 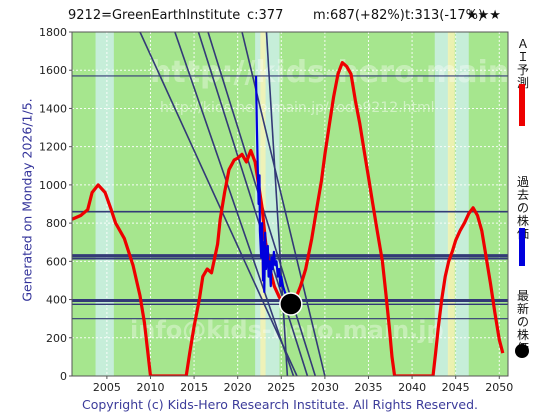 What do you see at coordinates (238, 387) in the screenshot?
I see `x-tick-label-2020: 2020` at bounding box center [238, 387].